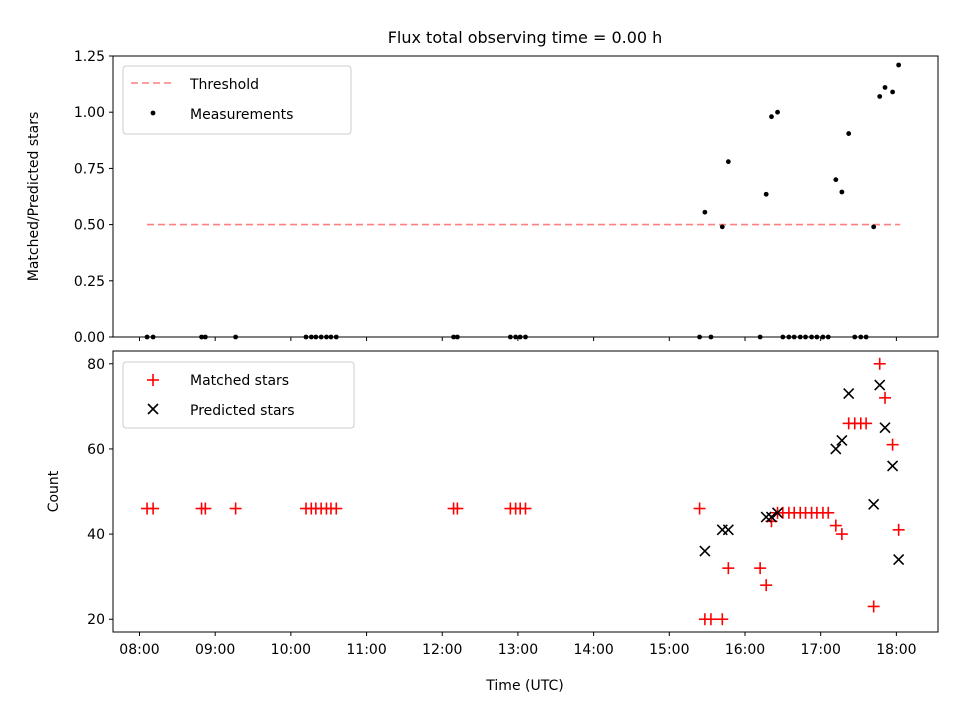  Describe the element at coordinates (96, 620) in the screenshot. I see `y-tick-label: 20` at that location.